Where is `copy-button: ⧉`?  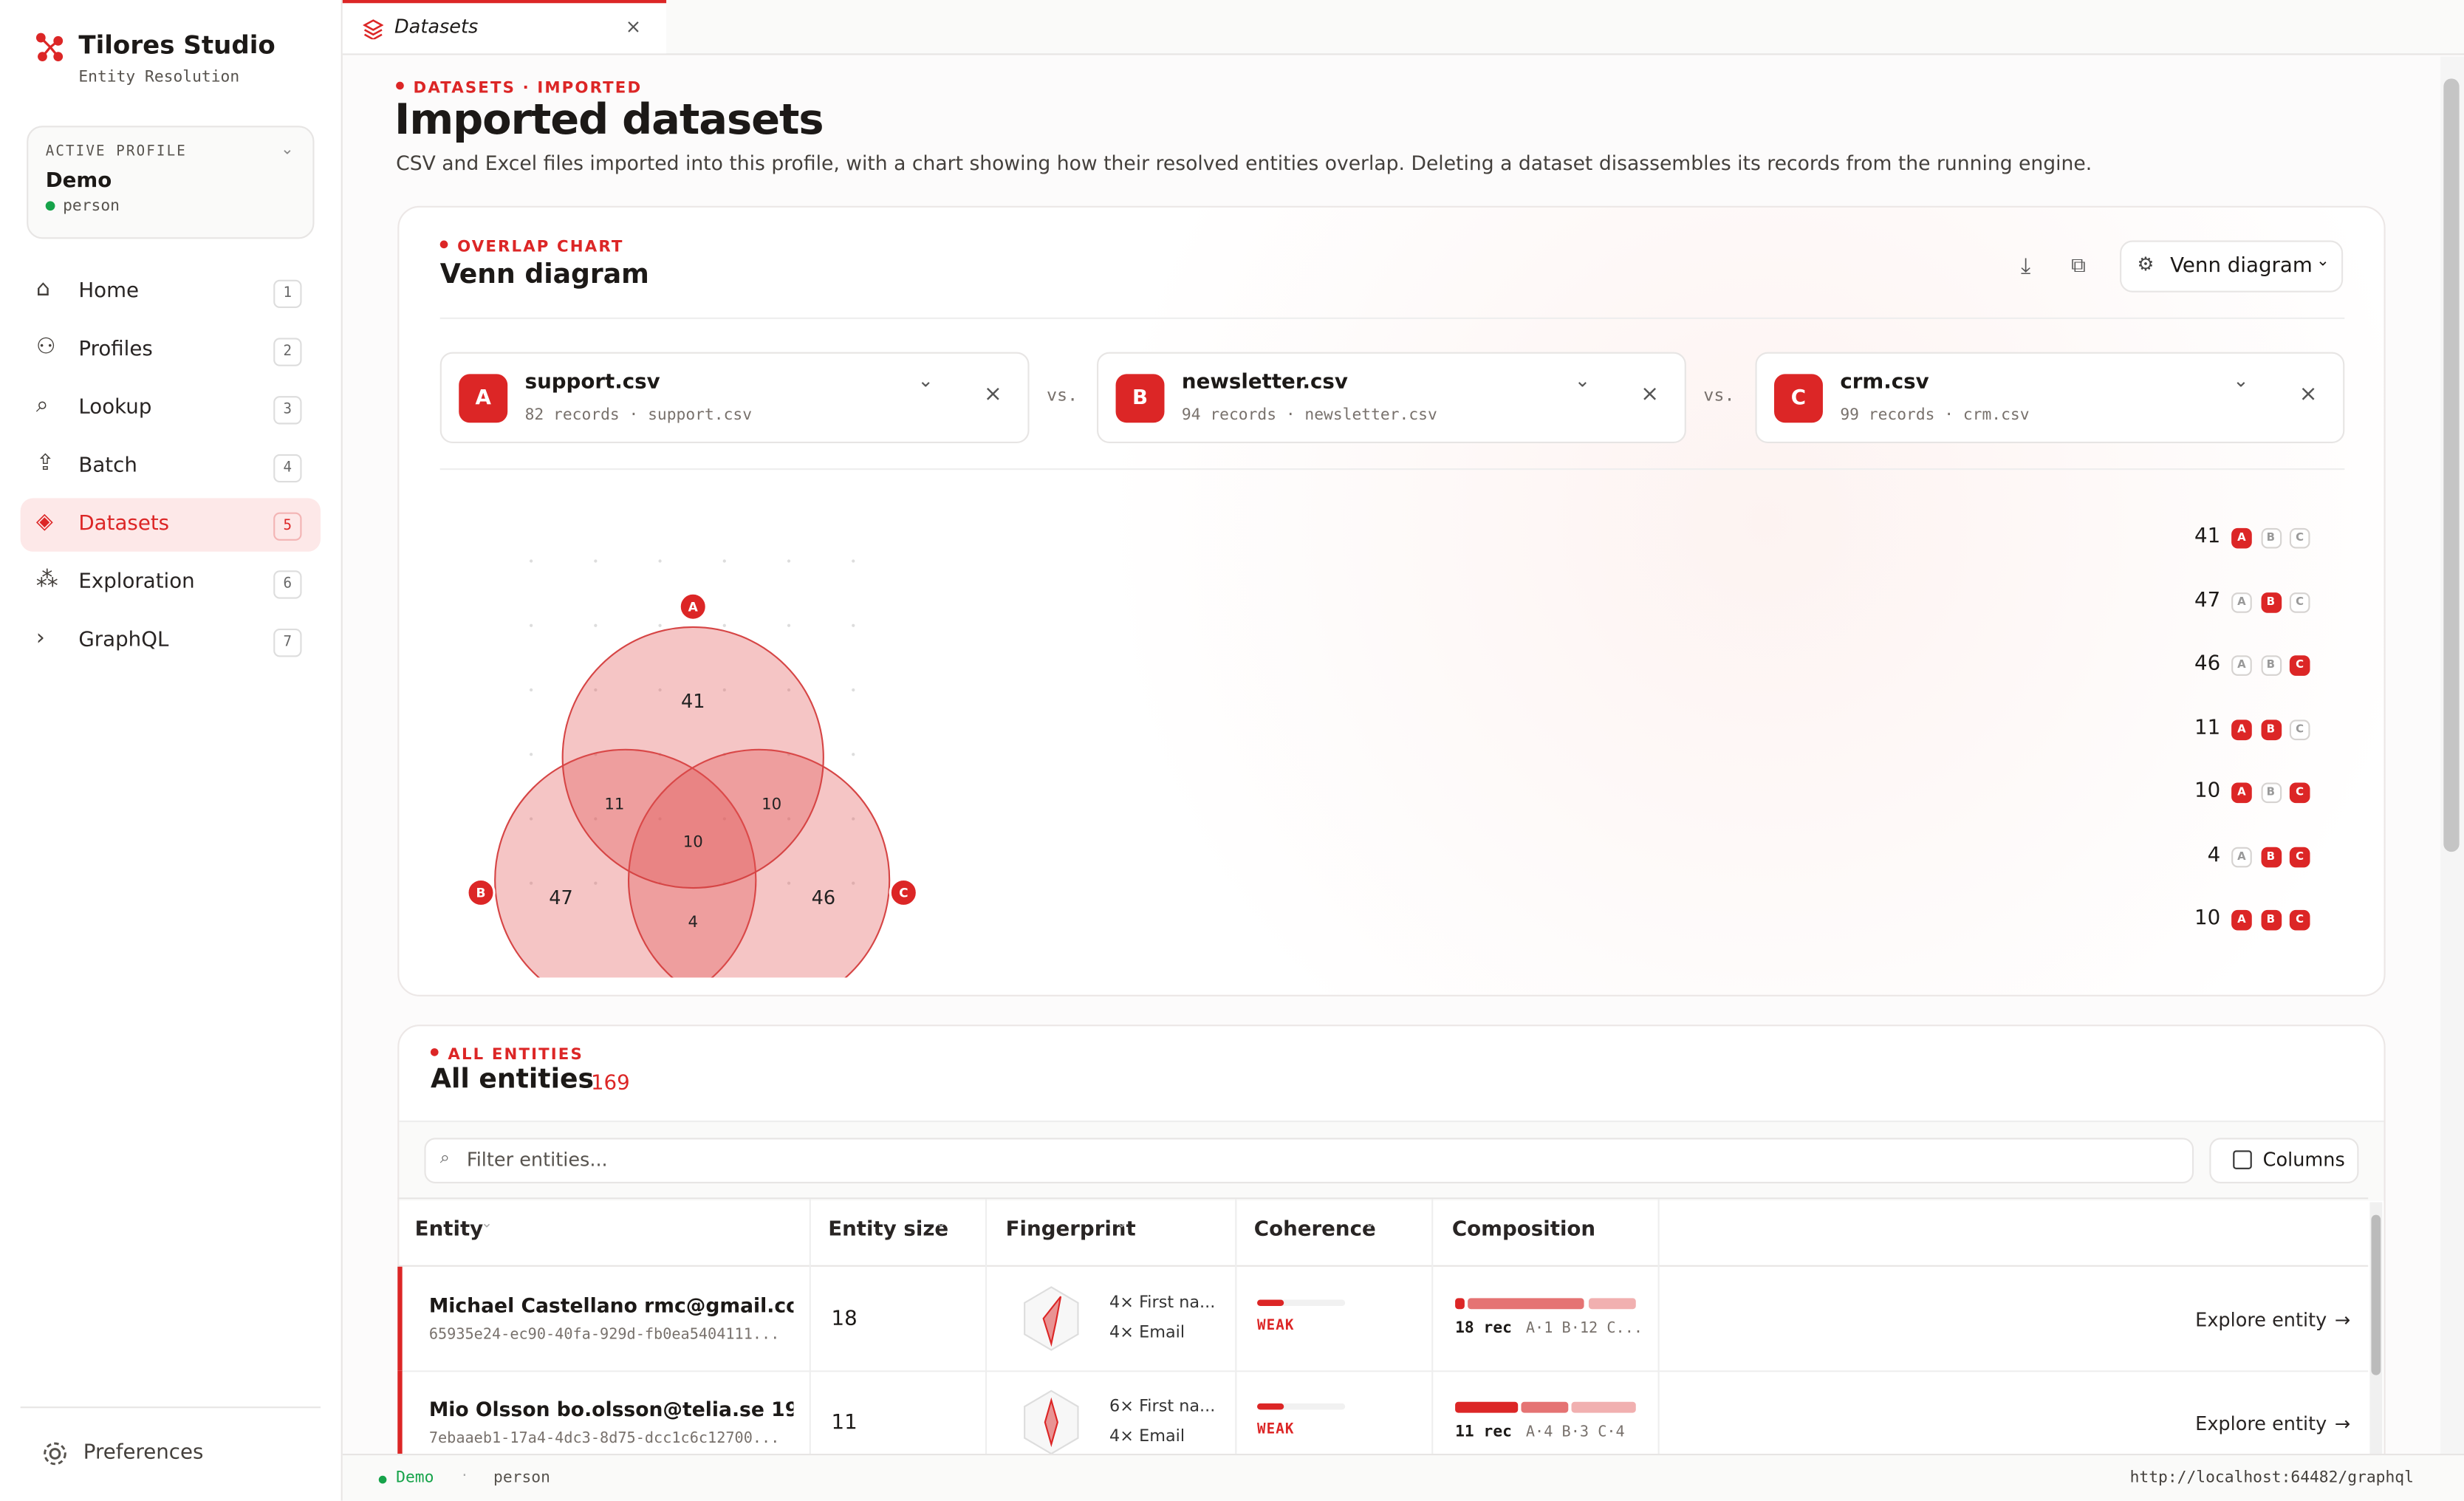
copy-button: ⧉ is located at coordinates (2078, 266).